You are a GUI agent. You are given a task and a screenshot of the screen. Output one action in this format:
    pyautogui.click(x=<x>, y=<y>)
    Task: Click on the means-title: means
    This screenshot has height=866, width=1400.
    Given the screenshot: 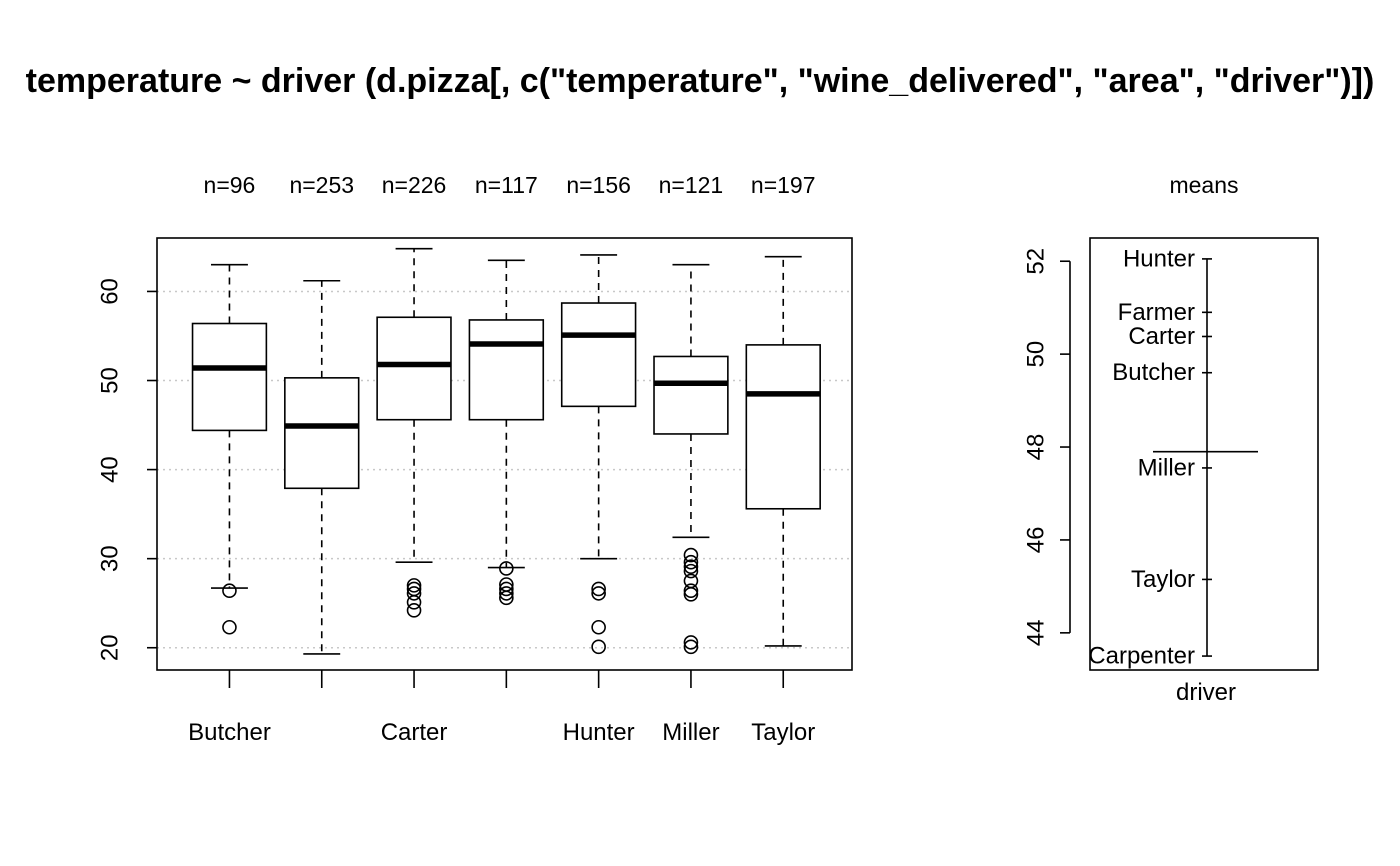 What is the action you would take?
    pyautogui.click(x=1203, y=185)
    